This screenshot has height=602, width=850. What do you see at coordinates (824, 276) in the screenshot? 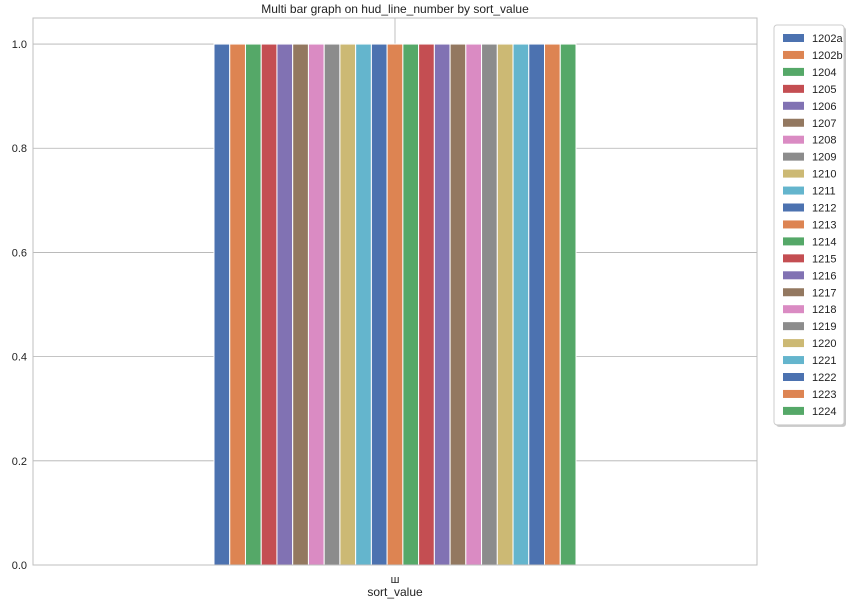
I see `legend-label: 1216` at bounding box center [824, 276].